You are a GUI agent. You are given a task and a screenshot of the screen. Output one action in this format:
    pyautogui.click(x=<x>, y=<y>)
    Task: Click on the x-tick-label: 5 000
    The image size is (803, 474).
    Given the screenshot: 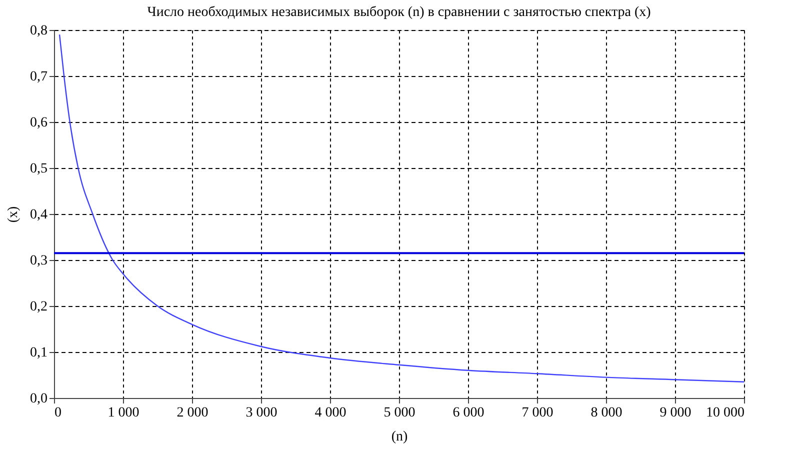 What is the action you would take?
    pyautogui.click(x=400, y=413)
    